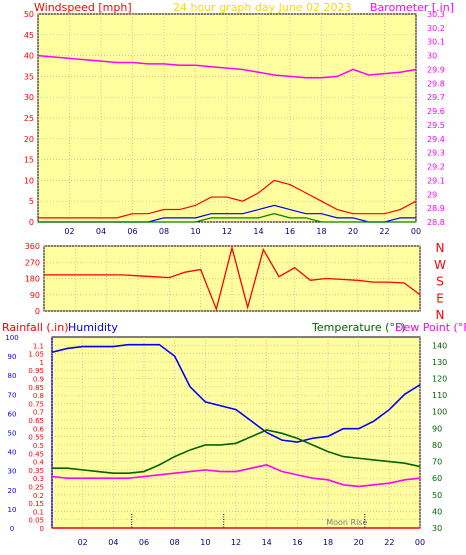  Describe the element at coordinates (31, 201) in the screenshot. I see `windspeed-tick: 5` at that location.